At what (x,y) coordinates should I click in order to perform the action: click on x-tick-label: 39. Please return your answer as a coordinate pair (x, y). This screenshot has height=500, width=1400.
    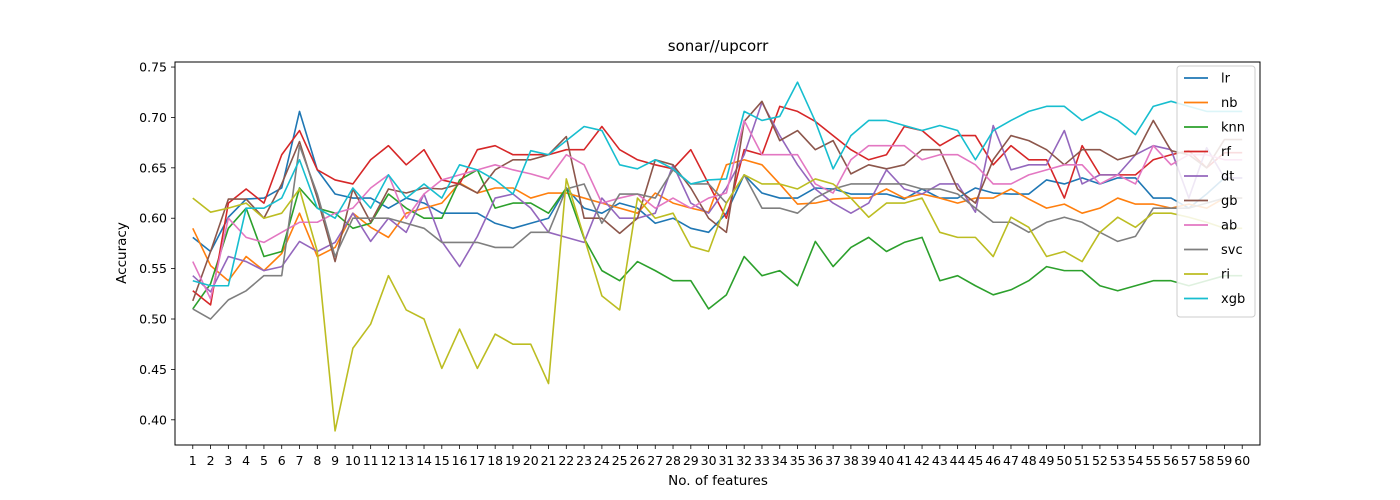
    Looking at the image, I should click on (869, 460).